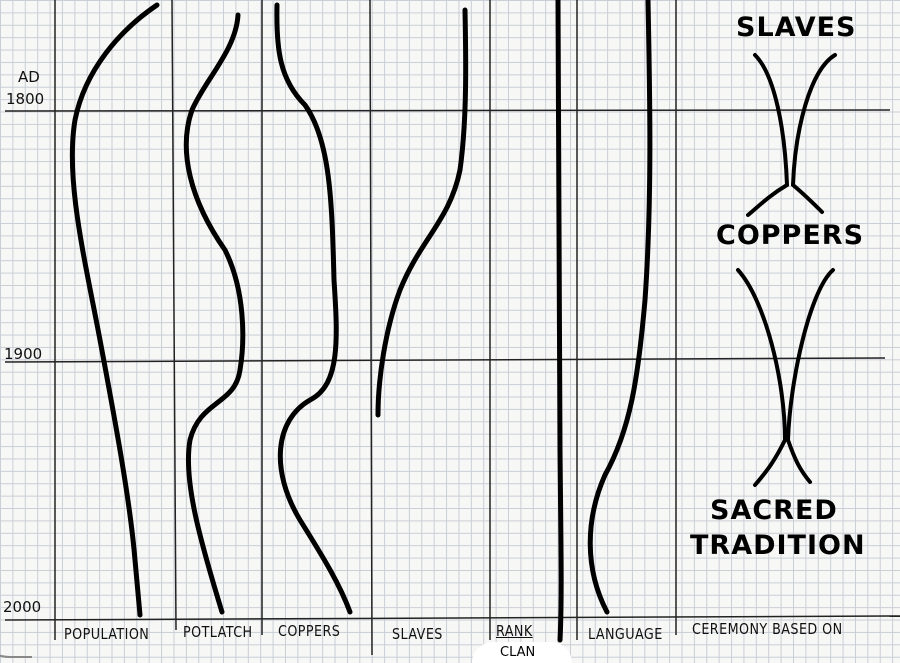 This screenshot has height=663, width=900. Describe the element at coordinates (16, 629) in the screenshot. I see `paper-corner` at that location.